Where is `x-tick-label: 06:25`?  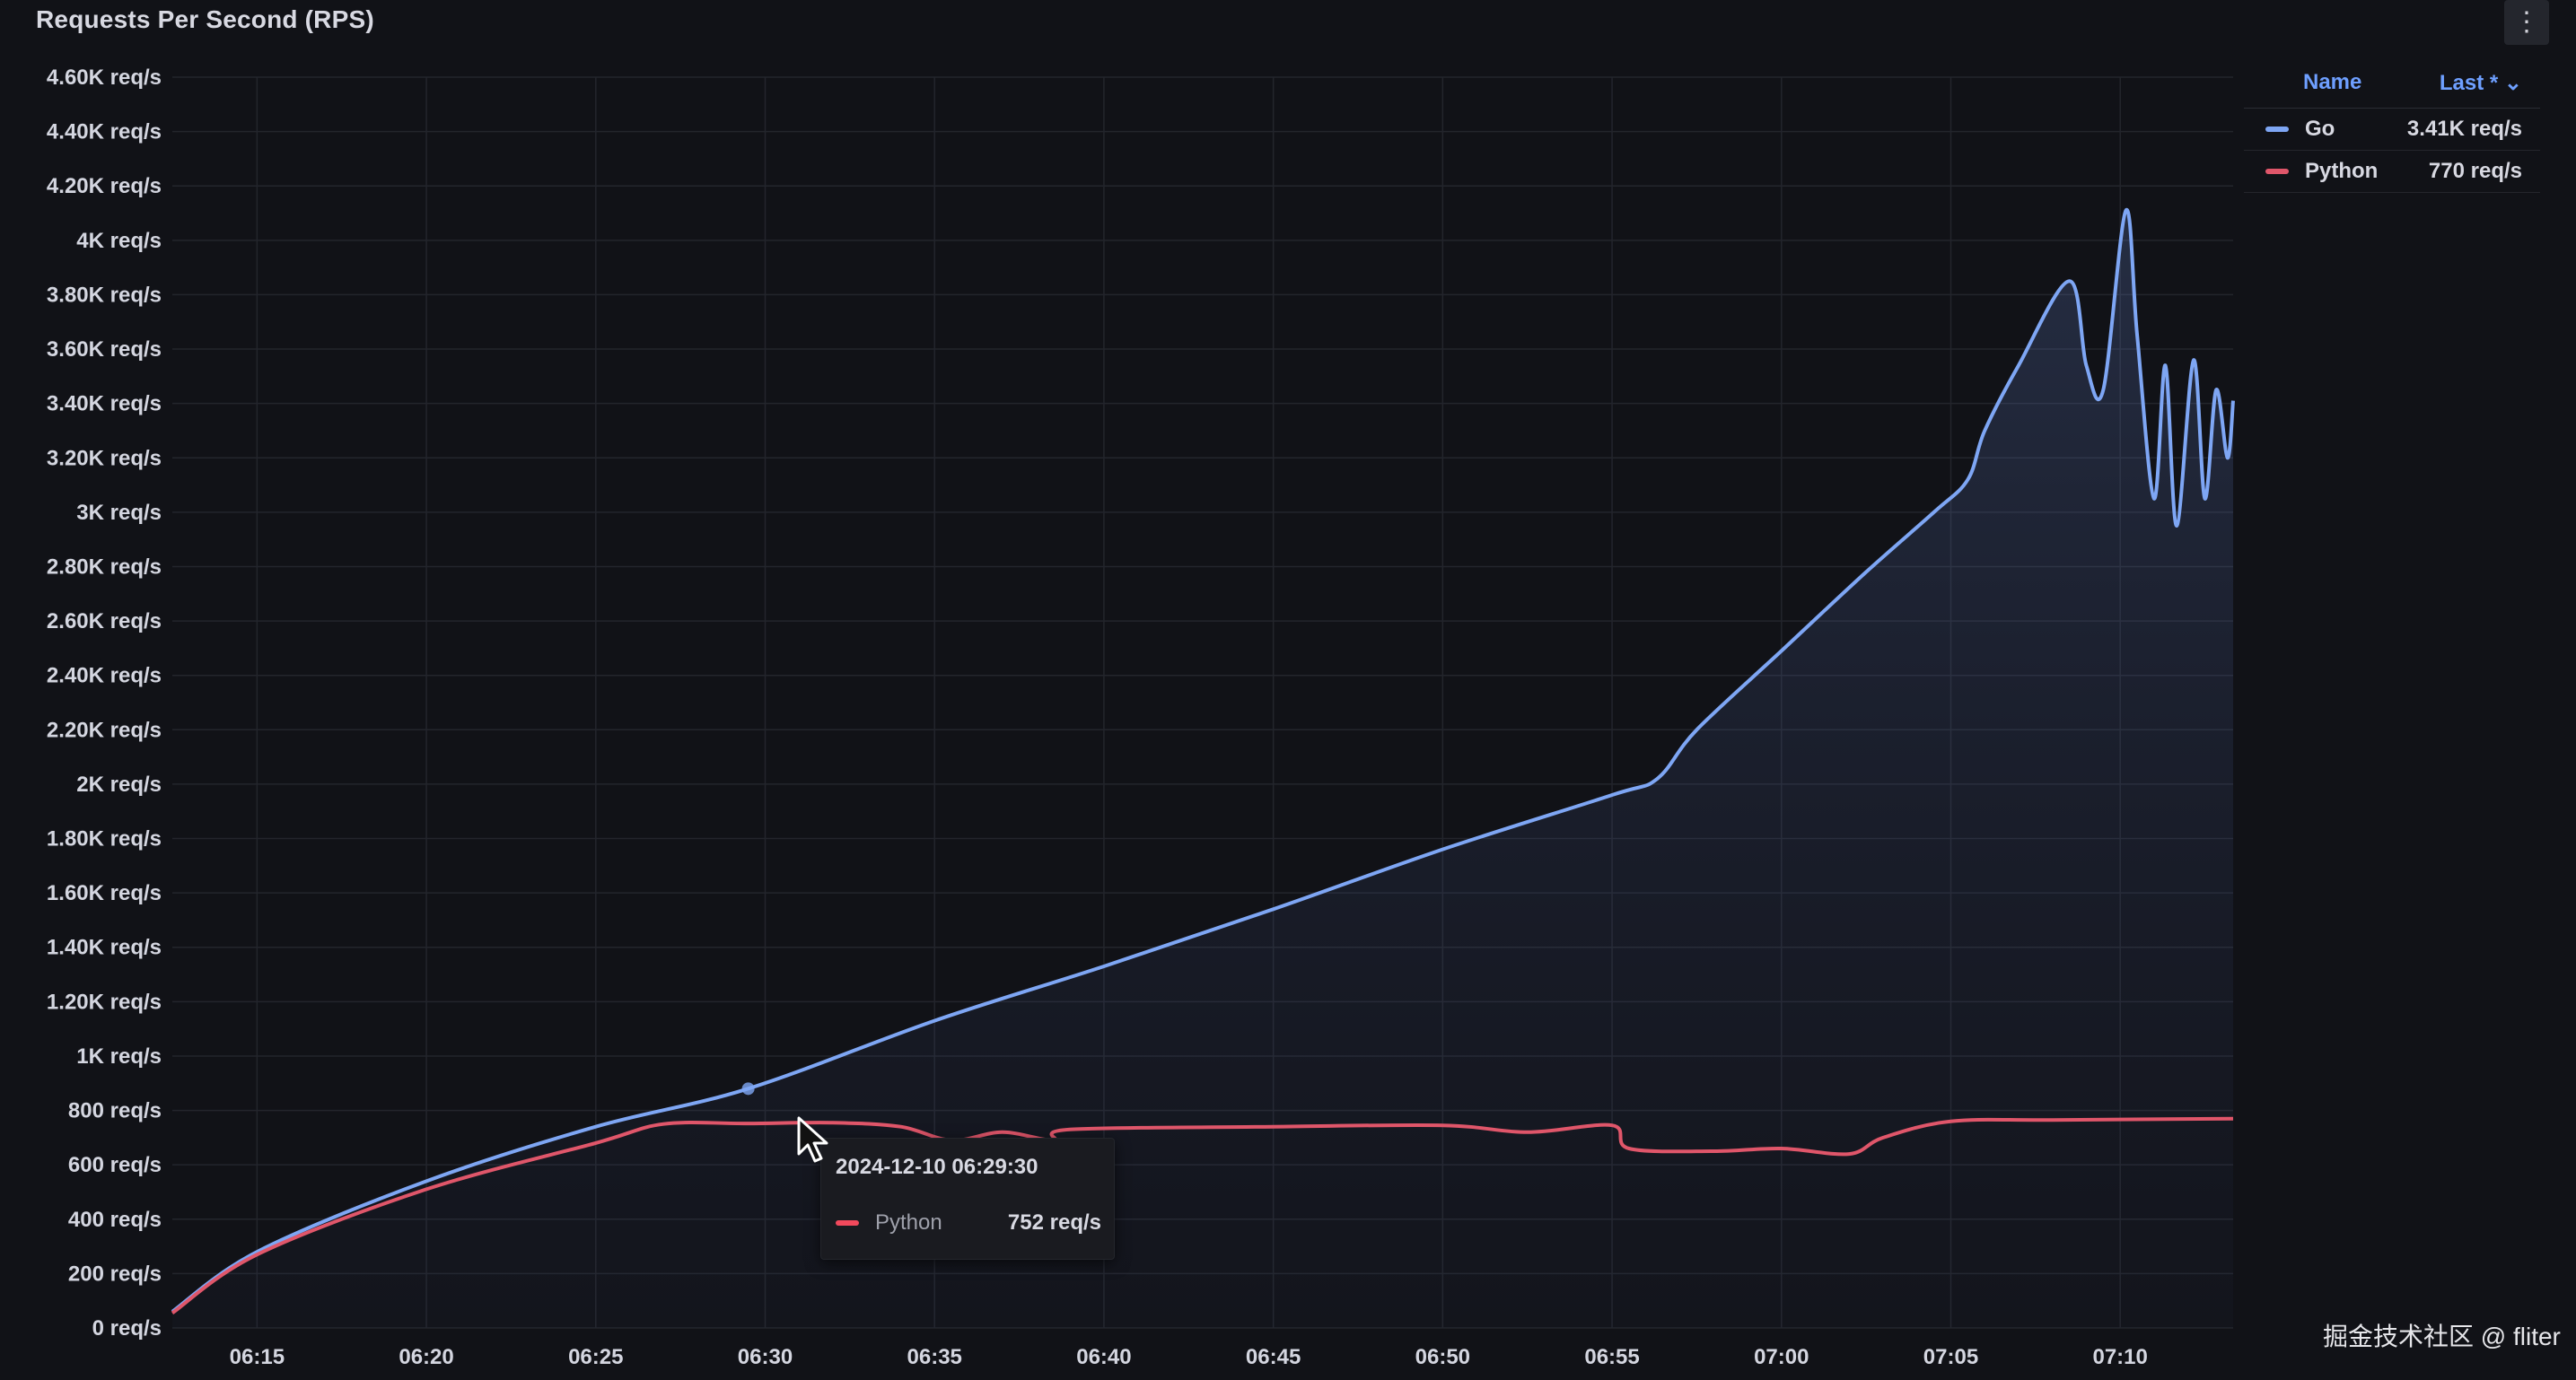
x-tick-label: 06:25 is located at coordinates (595, 1357).